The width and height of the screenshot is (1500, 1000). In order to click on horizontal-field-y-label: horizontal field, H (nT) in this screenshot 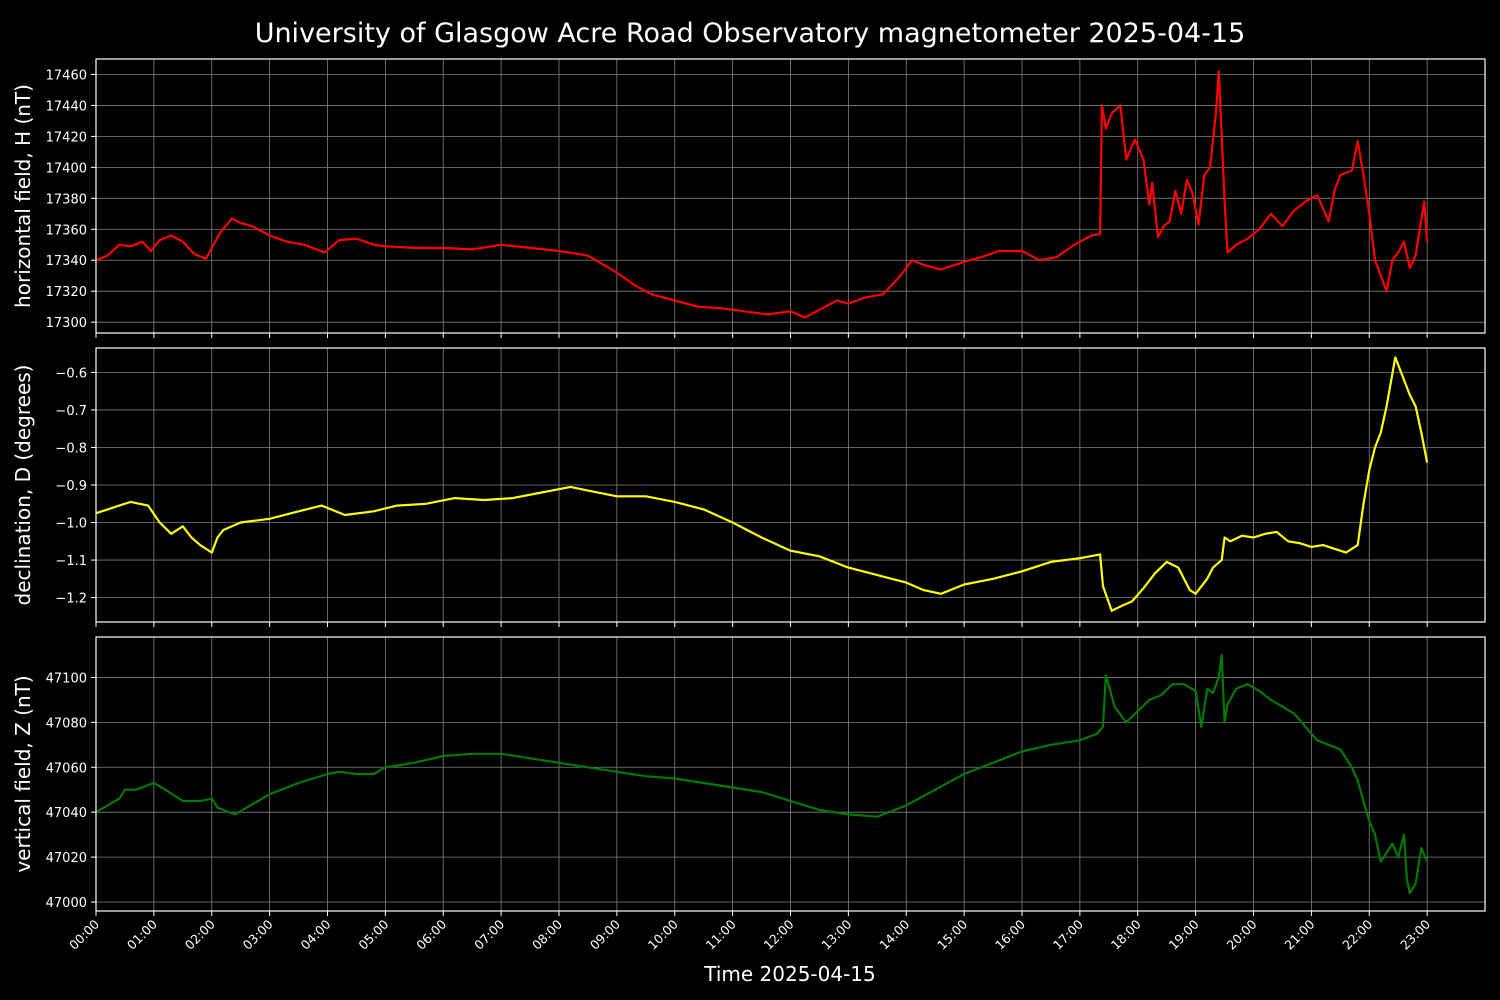, I will do `click(23, 196)`.